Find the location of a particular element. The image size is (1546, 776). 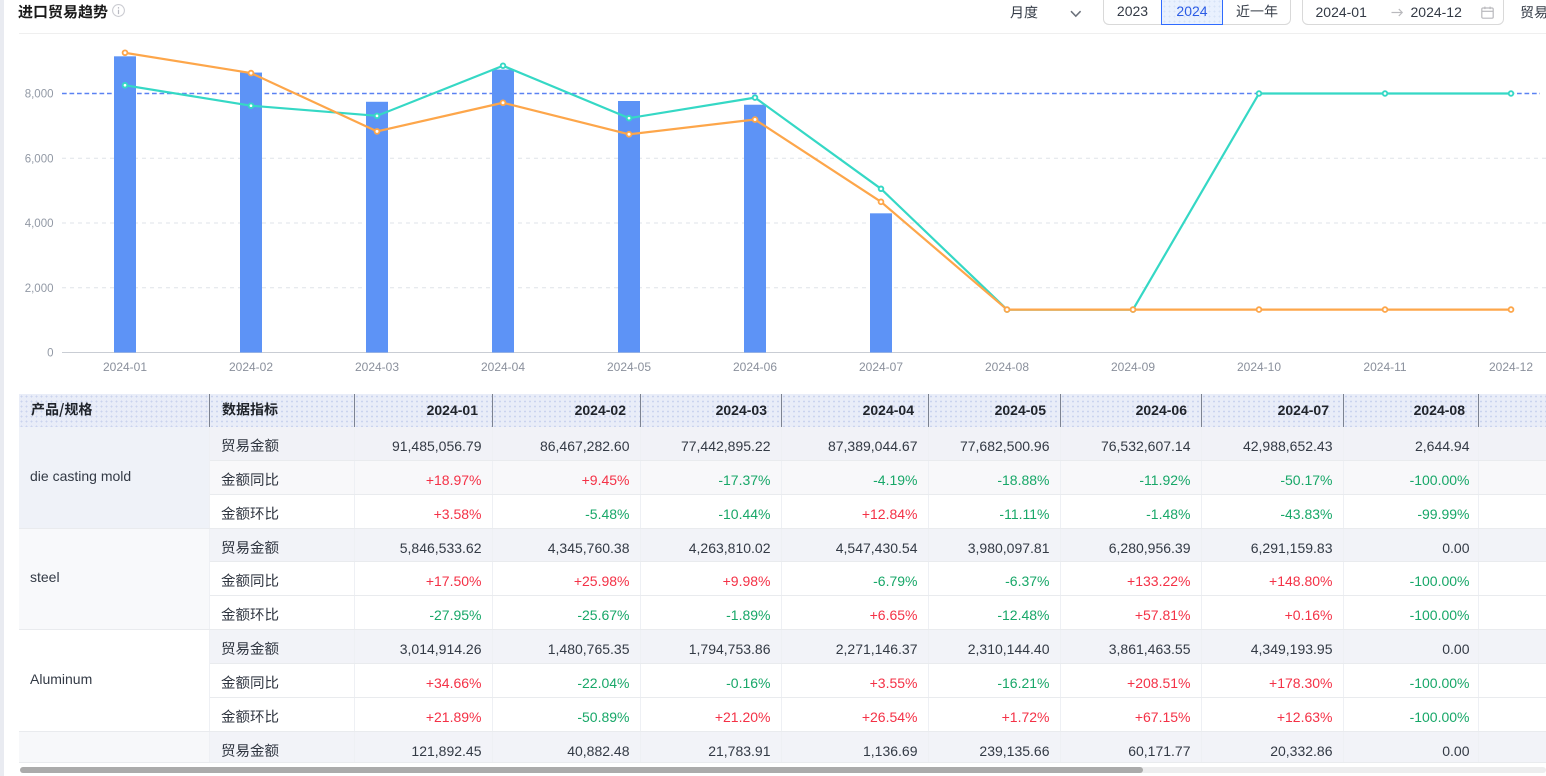

svg-text: 2024-09 is located at coordinates (1133, 367).